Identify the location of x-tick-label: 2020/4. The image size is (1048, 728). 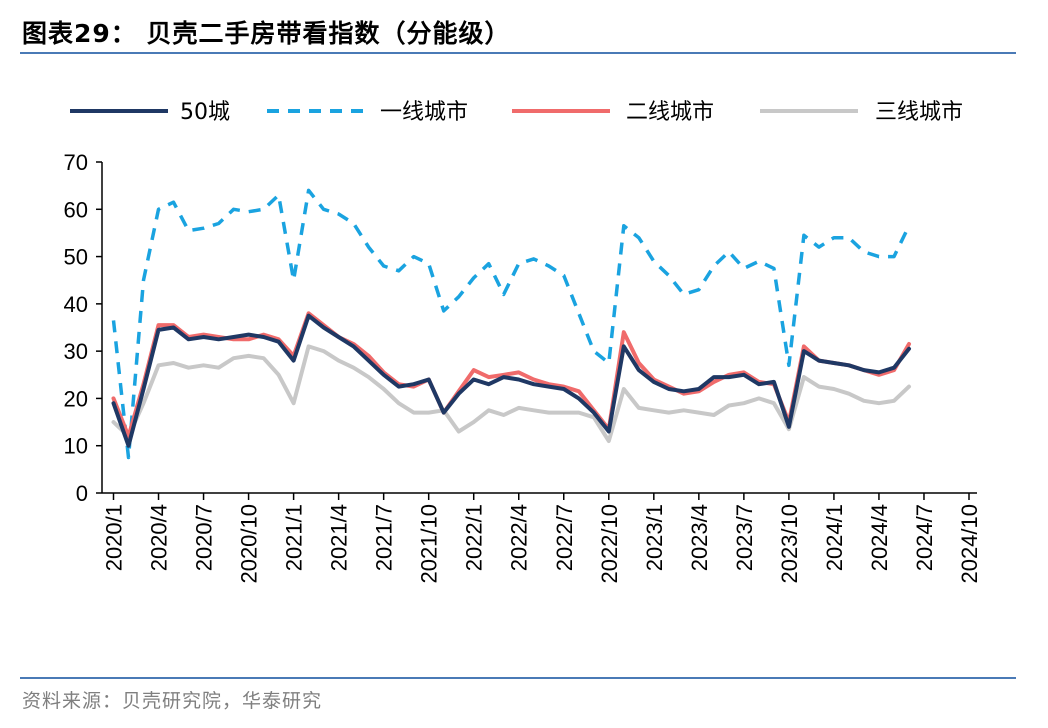
(159, 537).